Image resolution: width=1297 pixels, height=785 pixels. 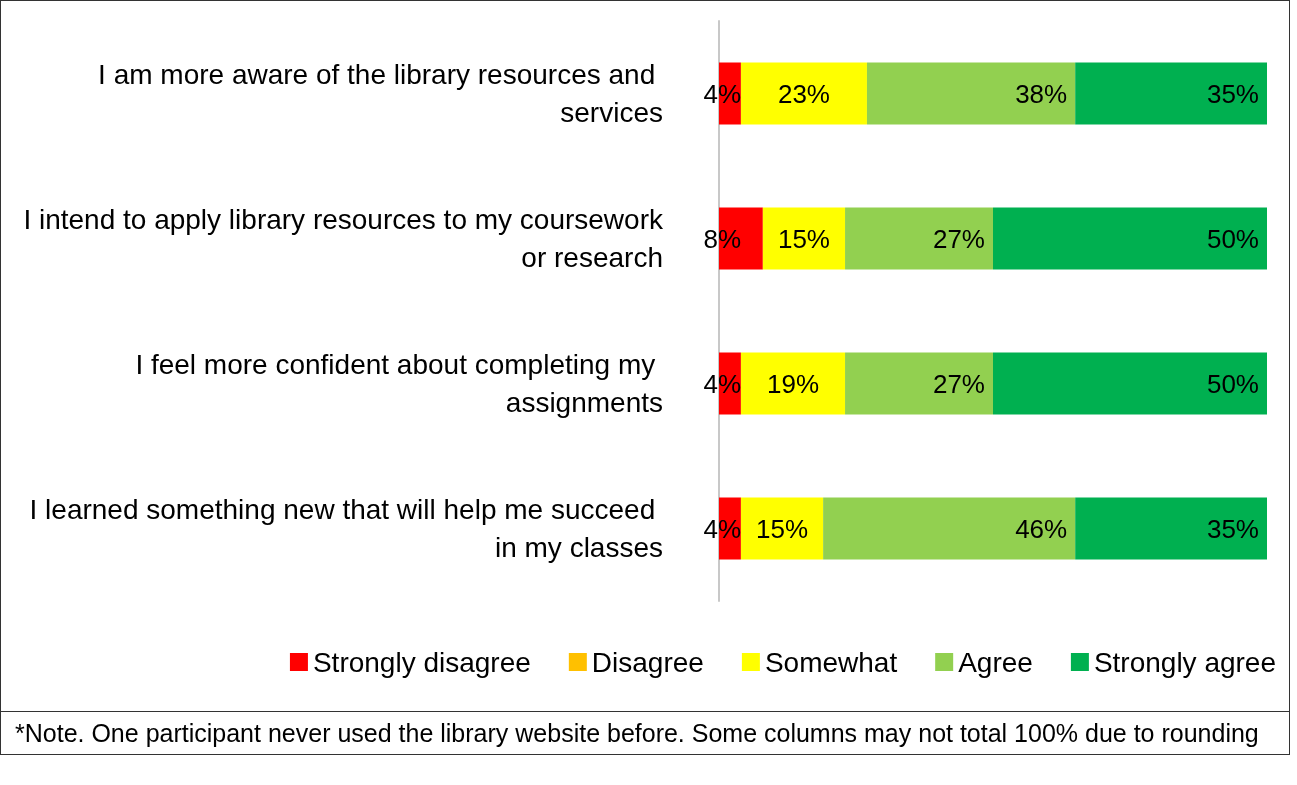 What do you see at coordinates (995, 662) in the screenshot?
I see `legend-label: Agree` at bounding box center [995, 662].